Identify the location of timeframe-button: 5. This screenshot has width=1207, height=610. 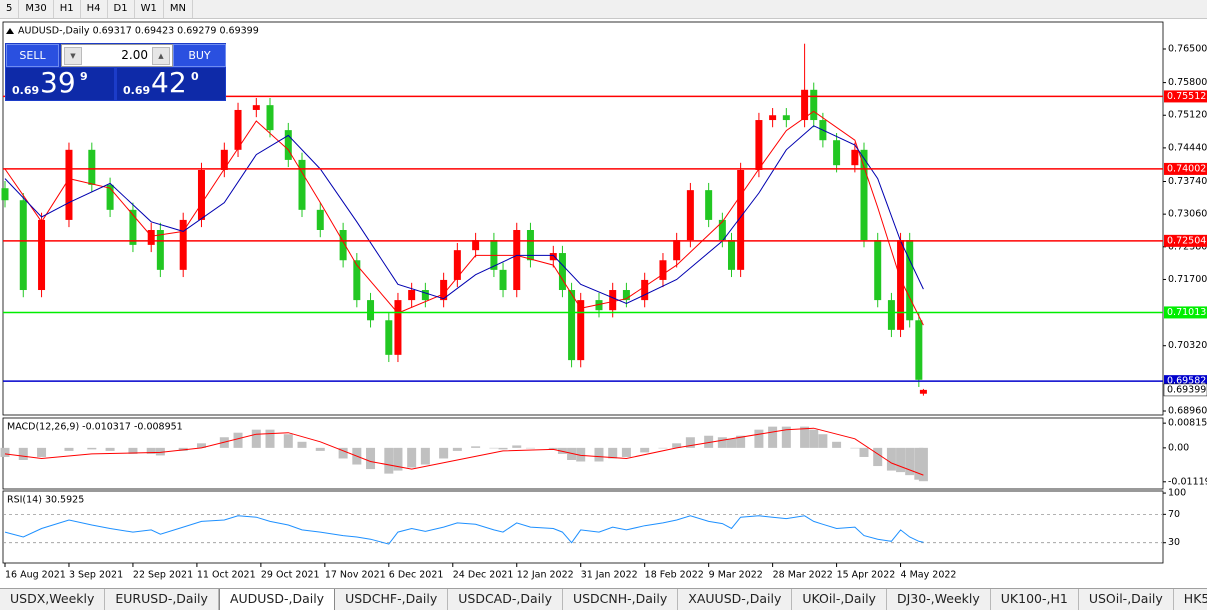
(10, 9).